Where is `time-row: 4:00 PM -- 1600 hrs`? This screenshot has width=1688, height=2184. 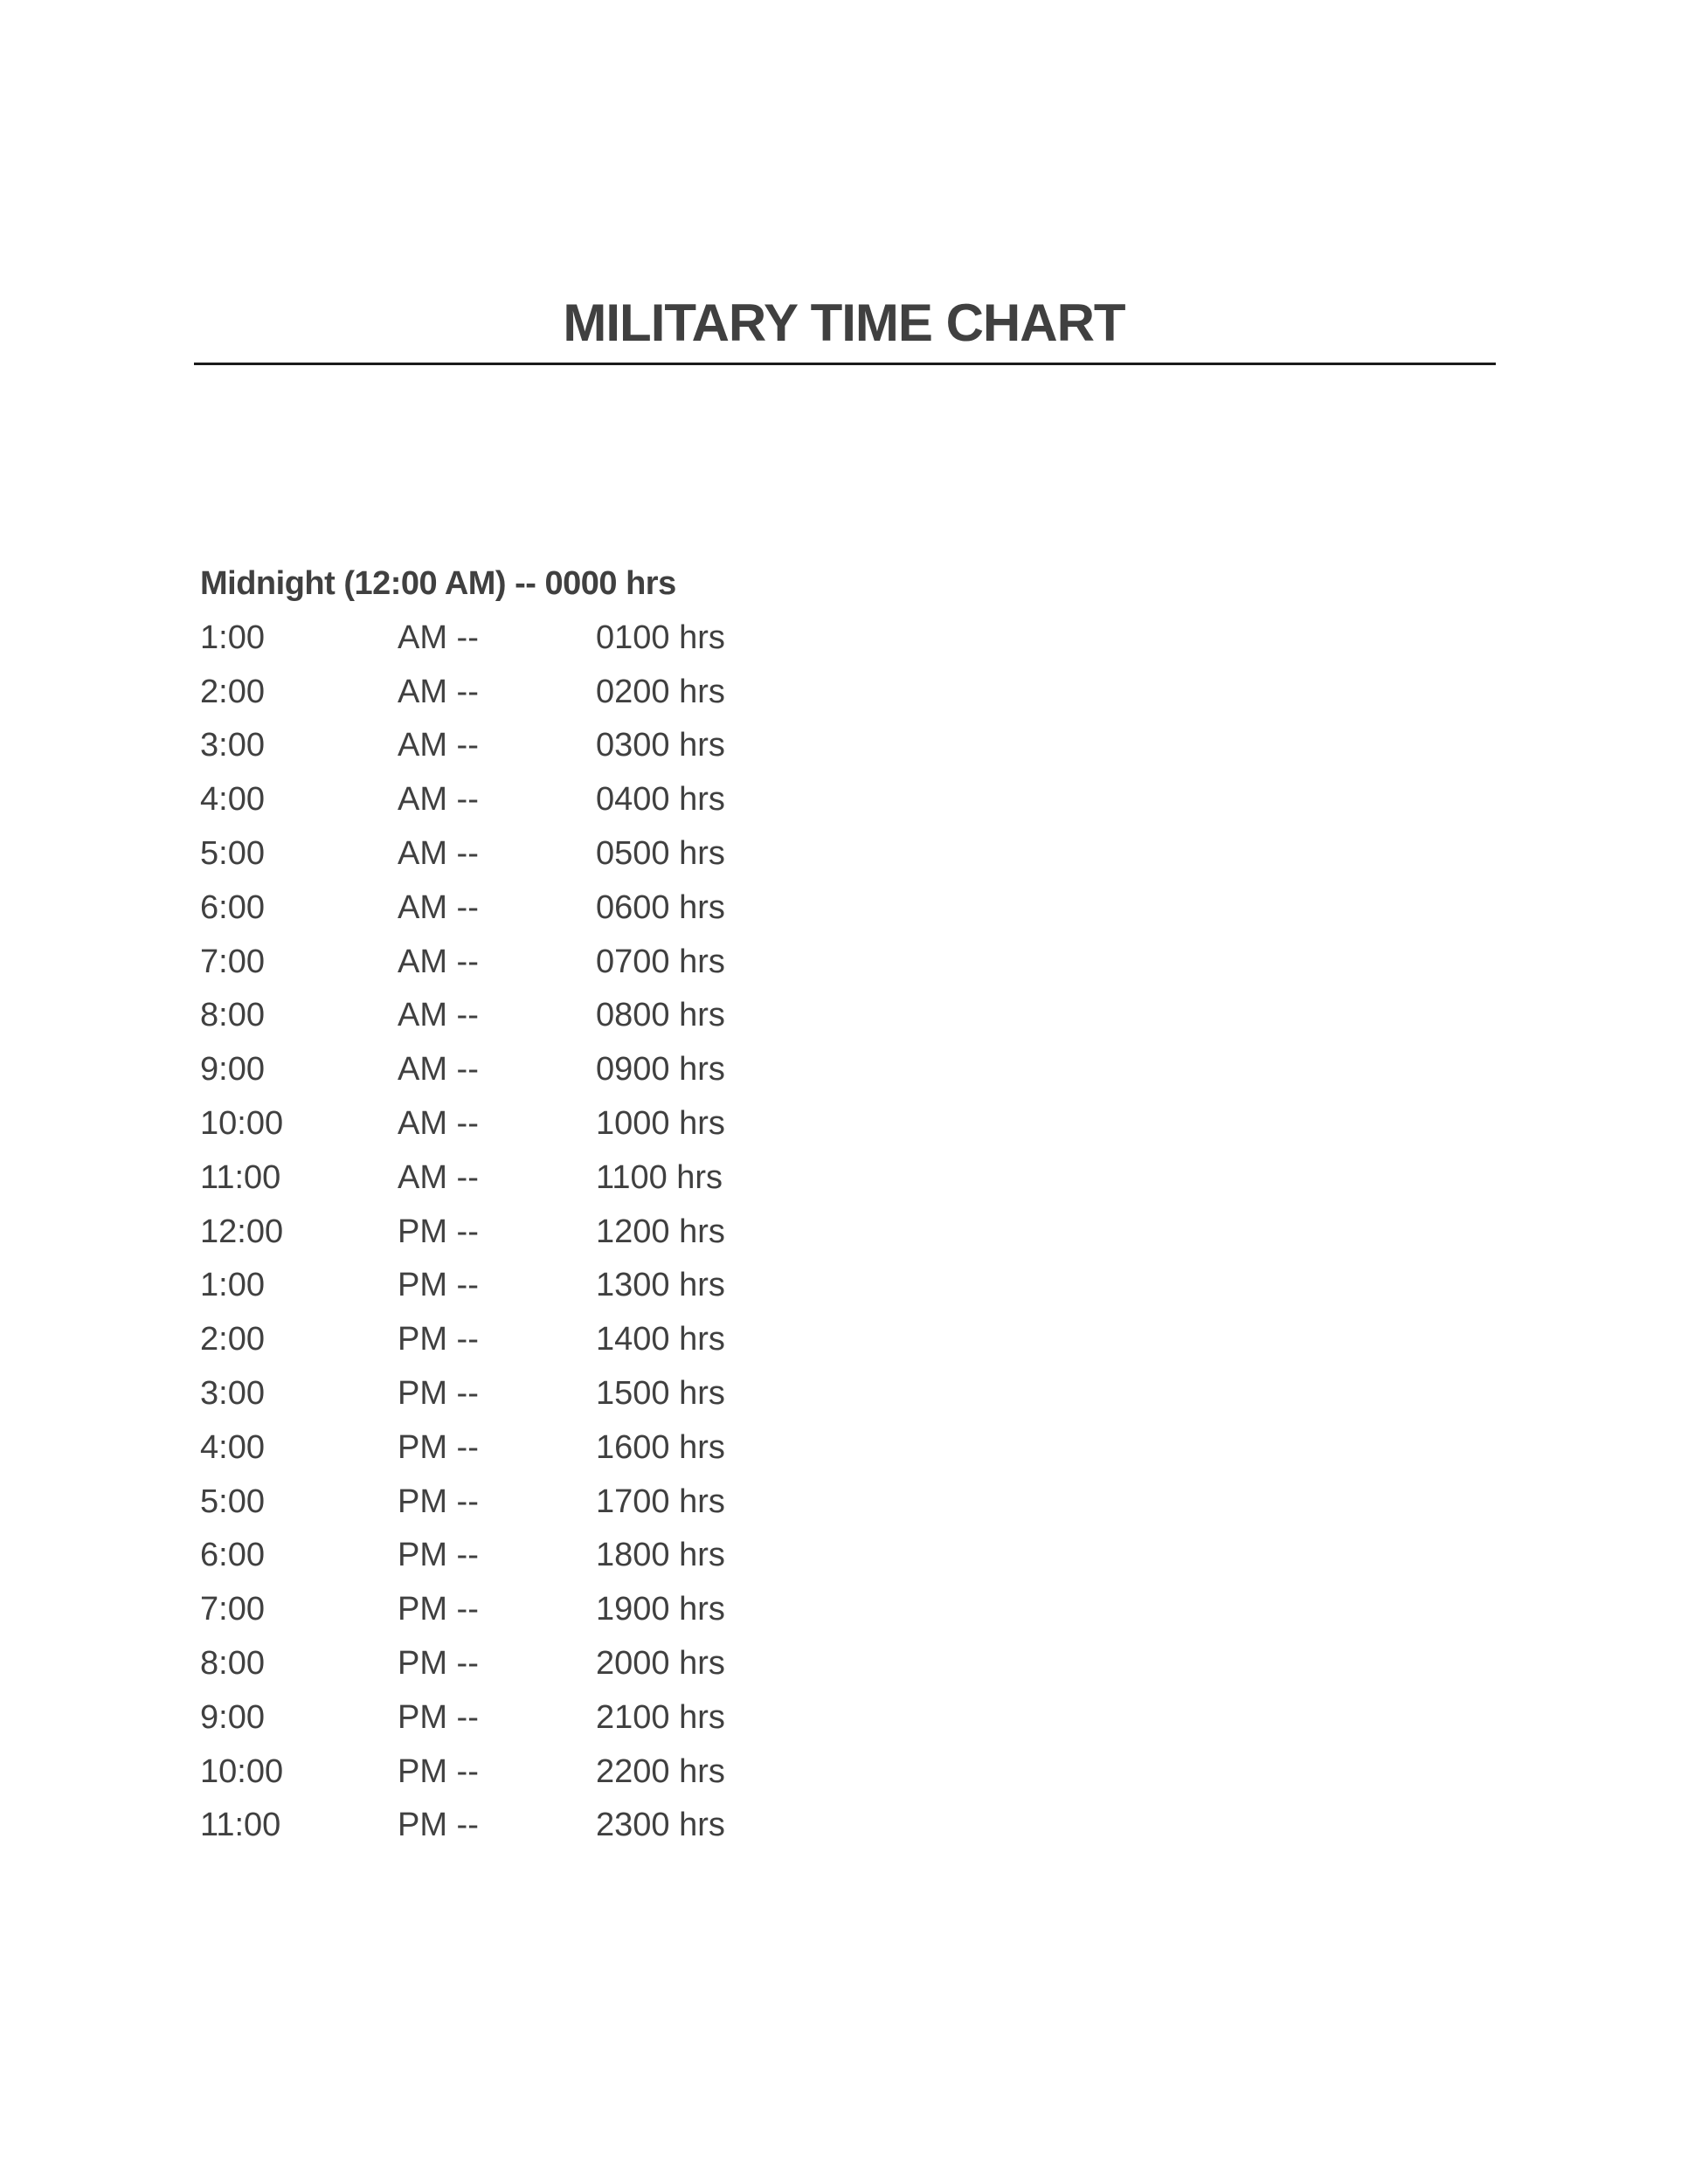 time-row: 4:00 PM -- 1600 hrs is located at coordinates (462, 1448).